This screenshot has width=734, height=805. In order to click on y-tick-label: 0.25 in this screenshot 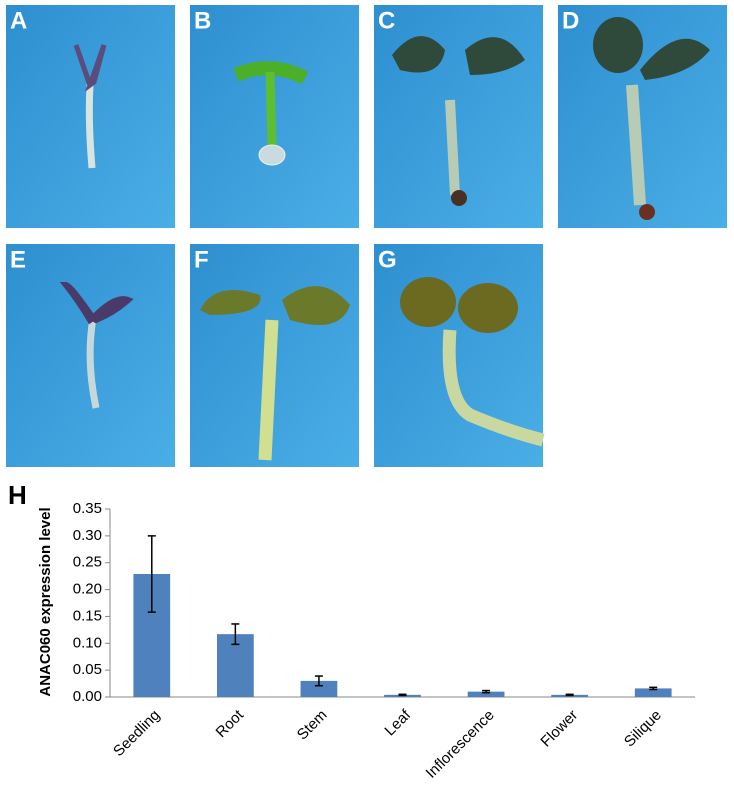, I will do `click(87, 562)`.